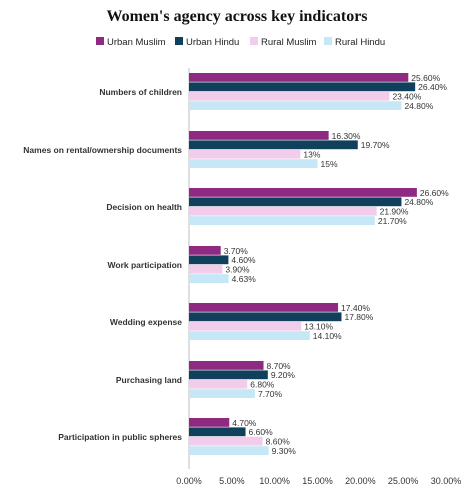 The height and width of the screenshot is (491, 474). Describe the element at coordinates (446, 481) in the screenshot. I see `x-tick-label: 30.00%` at that location.